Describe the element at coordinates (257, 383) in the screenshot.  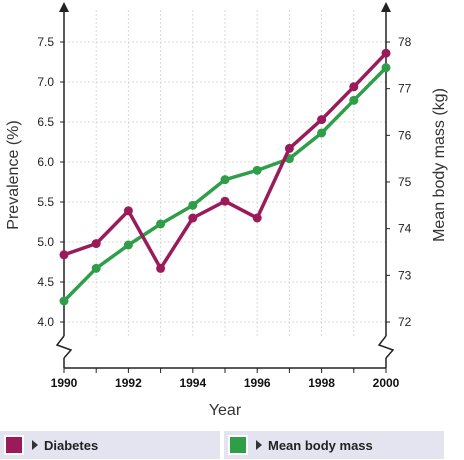
I see `x-tick-label: 1996` at that location.